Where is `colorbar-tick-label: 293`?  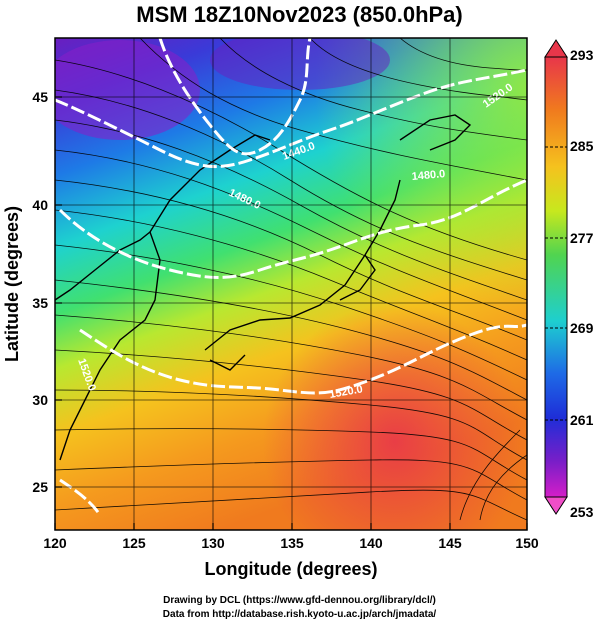 colorbar-tick-label: 293 is located at coordinates (582, 55).